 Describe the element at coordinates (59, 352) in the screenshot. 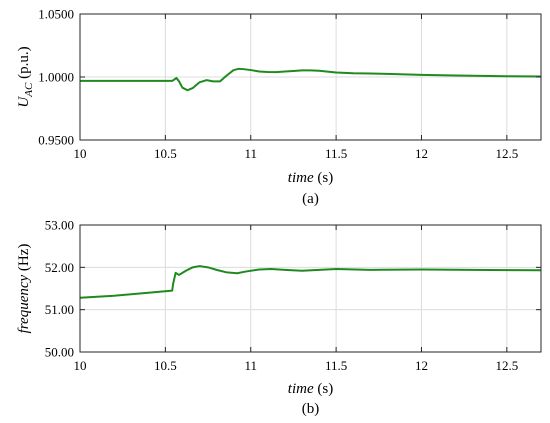

I see `y-tick-label: 50.00` at that location.